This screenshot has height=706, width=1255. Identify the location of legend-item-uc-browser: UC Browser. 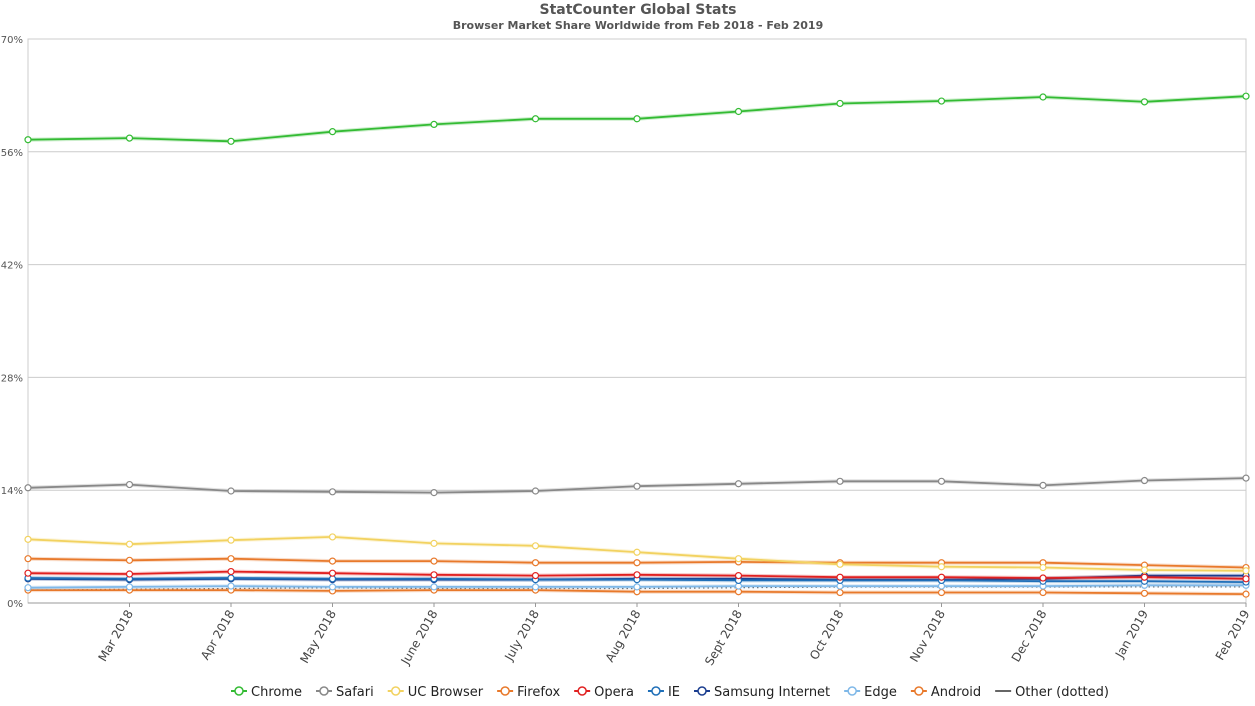
(435, 692).